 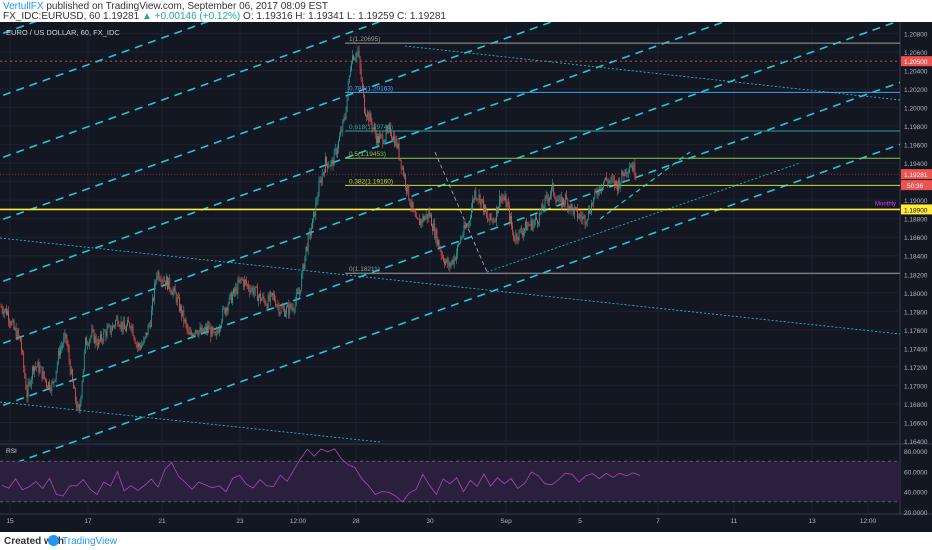 I want to click on publisher-name: VertullFX, so click(x=23, y=6).